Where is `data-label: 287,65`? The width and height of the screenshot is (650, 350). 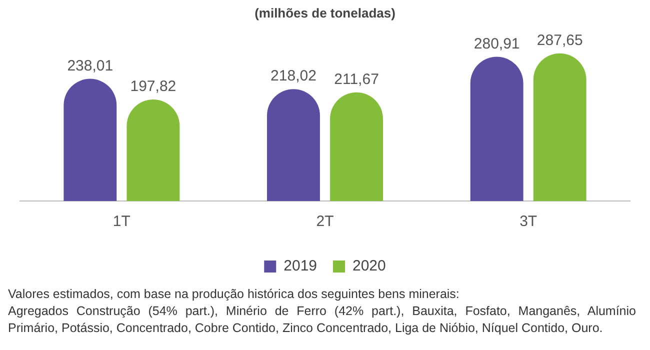 data-label: 287,65 is located at coordinates (559, 40).